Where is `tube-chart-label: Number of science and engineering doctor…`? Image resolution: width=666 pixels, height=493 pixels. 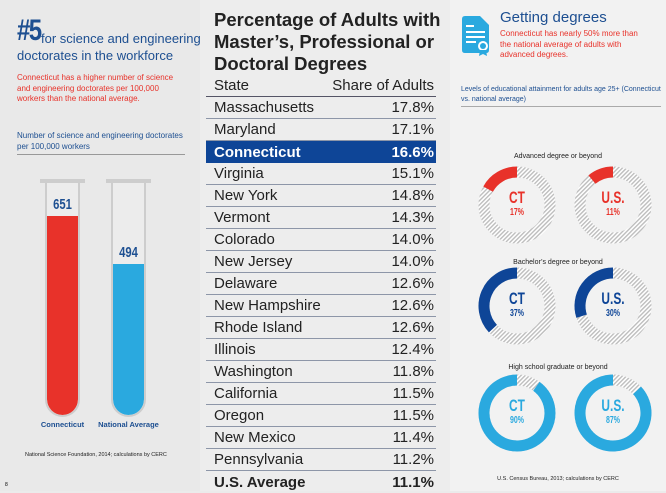 tube-chart-label: Number of science and engineering doctor… is located at coordinates (101, 143).